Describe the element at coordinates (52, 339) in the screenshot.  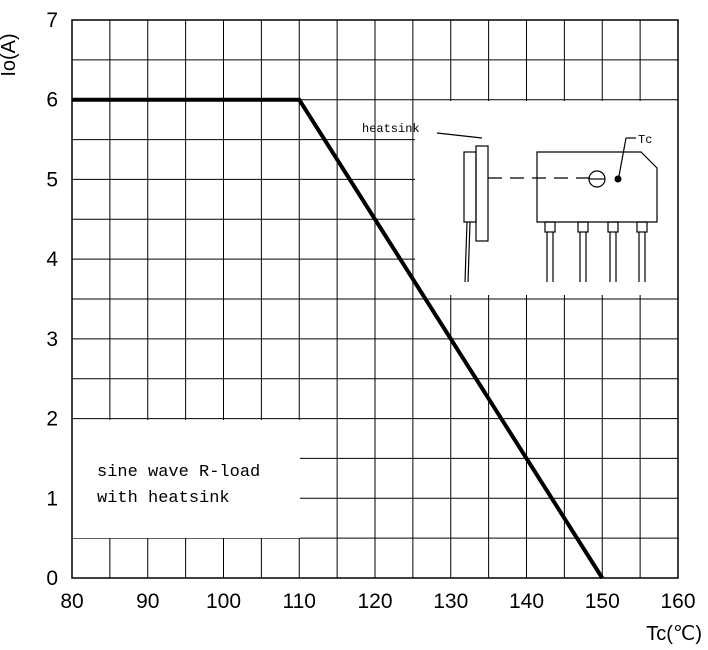
I see `y-tick-label: 3` at that location.